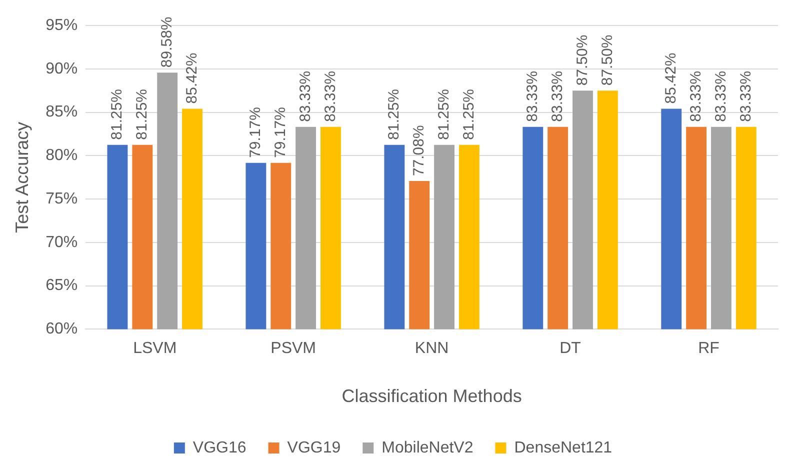  What do you see at coordinates (219, 447) in the screenshot?
I see `legend-label: VGG16` at bounding box center [219, 447].